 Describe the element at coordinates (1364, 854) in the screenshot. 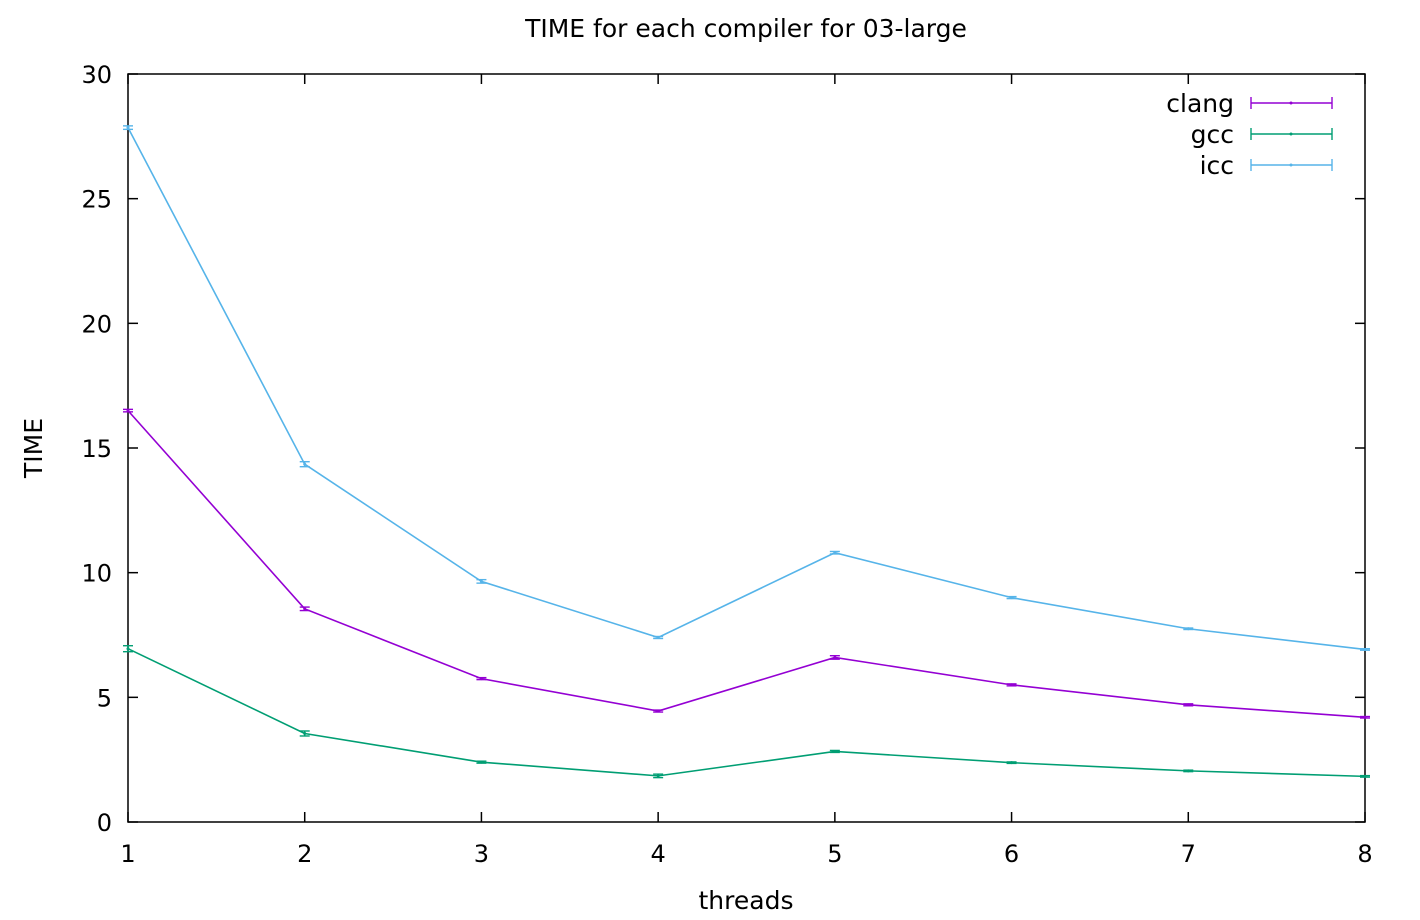

I see `x-tick-label: 8` at that location.